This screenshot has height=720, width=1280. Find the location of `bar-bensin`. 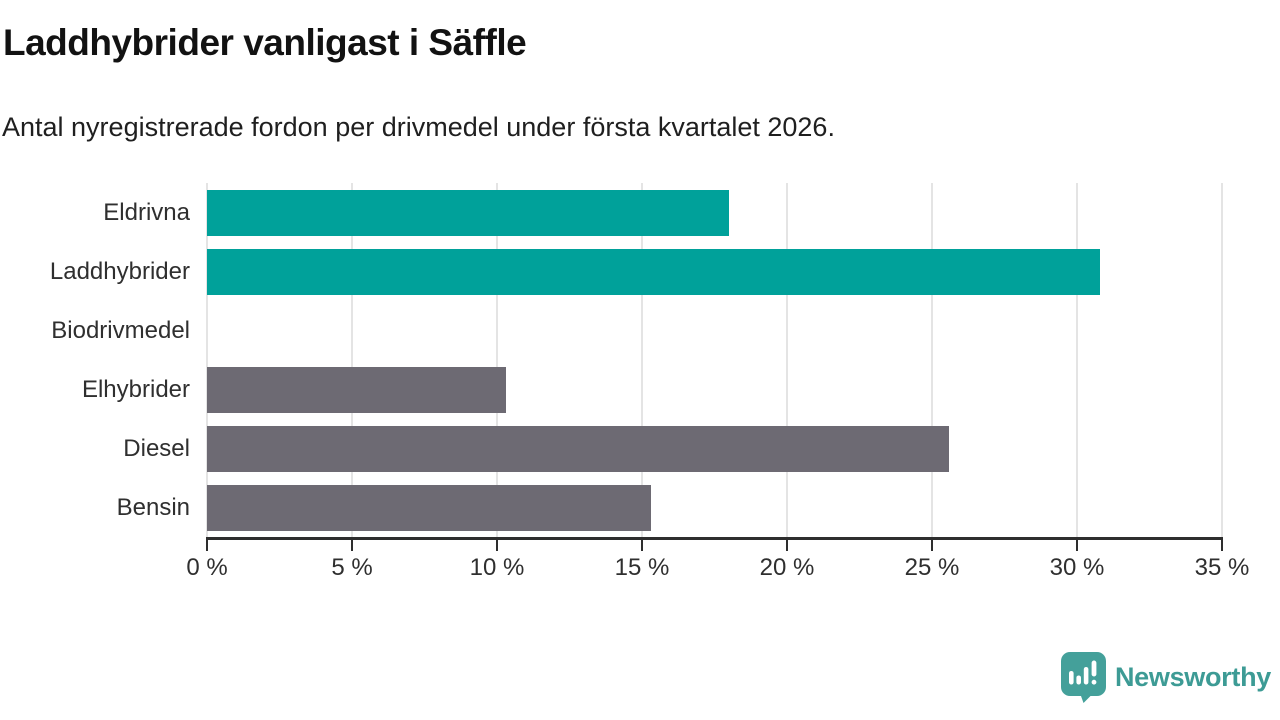

bar-bensin is located at coordinates (429, 508).